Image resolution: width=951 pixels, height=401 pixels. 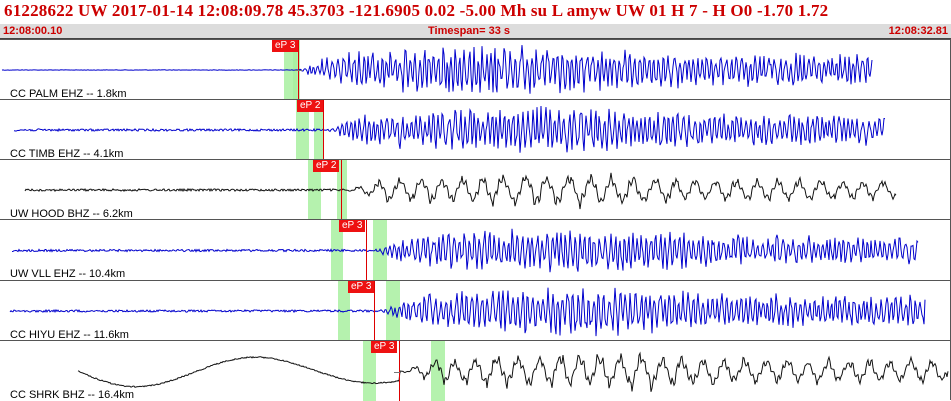 I want to click on timespan-label: Timespan= 33 s, so click(x=469, y=31).